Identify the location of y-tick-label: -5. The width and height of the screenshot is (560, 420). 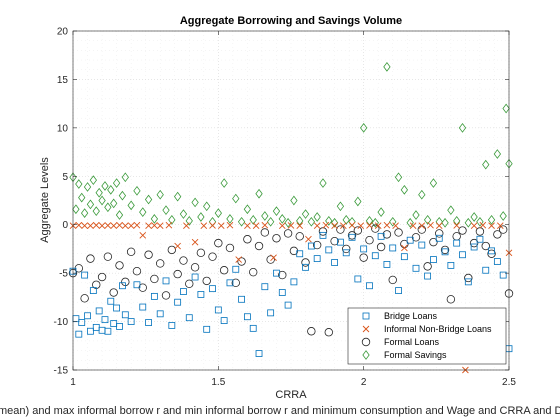
(63, 274).